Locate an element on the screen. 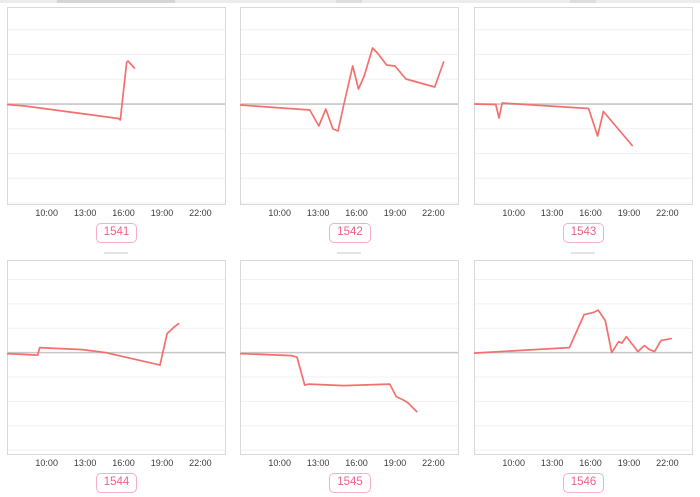 This screenshot has width=700, height=497. chart-id-badge: 1543 is located at coordinates (583, 233).